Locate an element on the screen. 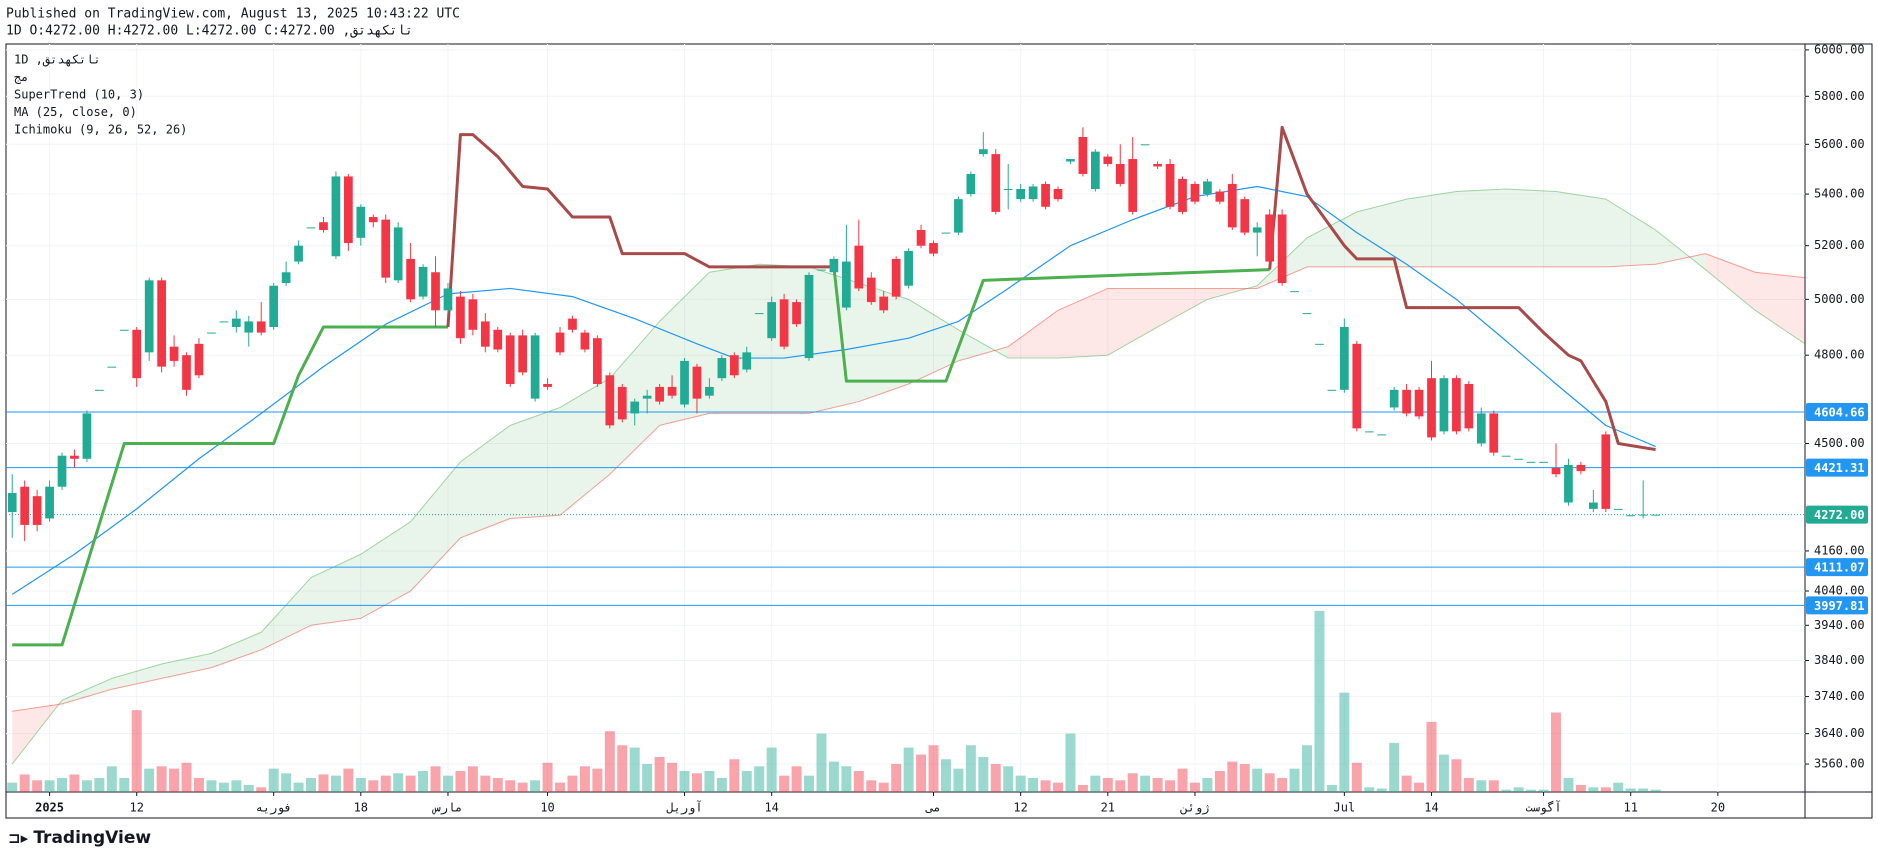 The width and height of the screenshot is (1878, 862). y-tick-label: 3940.00 is located at coordinates (1839, 625).